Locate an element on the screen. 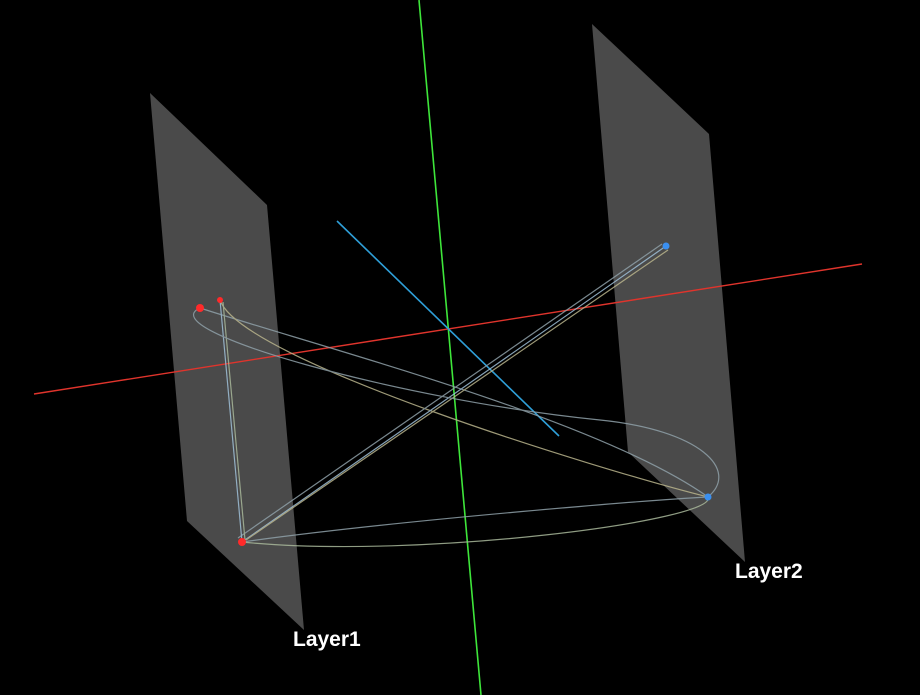 The width and height of the screenshot is (920, 695). z-axis is located at coordinates (448, 328).